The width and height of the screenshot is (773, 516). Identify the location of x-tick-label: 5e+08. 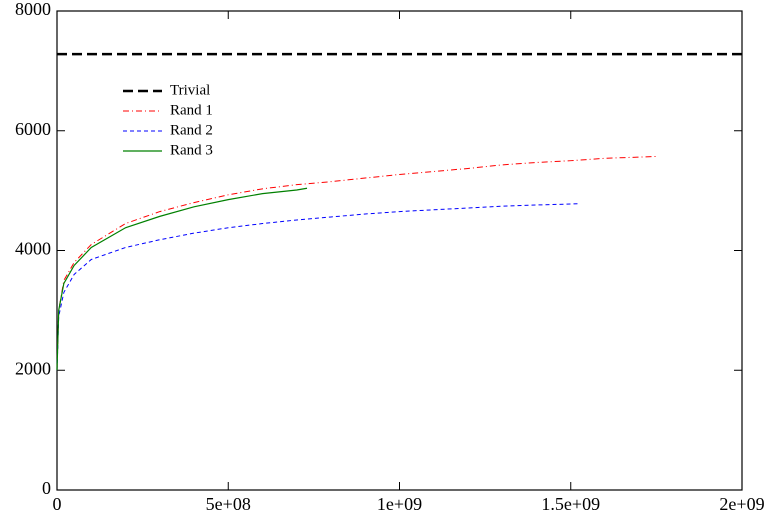
(228, 504).